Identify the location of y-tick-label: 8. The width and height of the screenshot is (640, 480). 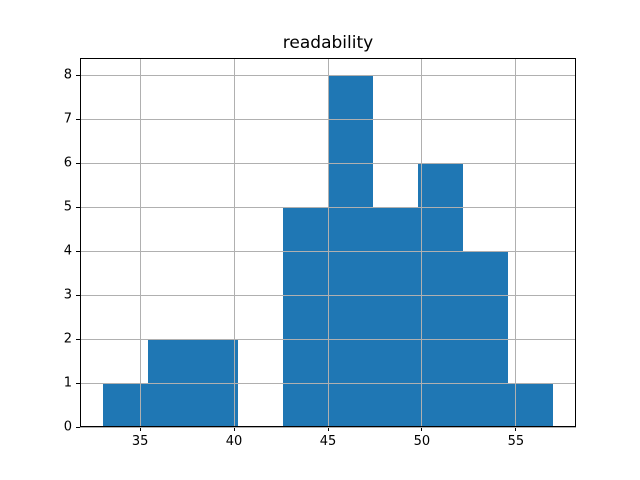
(67, 75).